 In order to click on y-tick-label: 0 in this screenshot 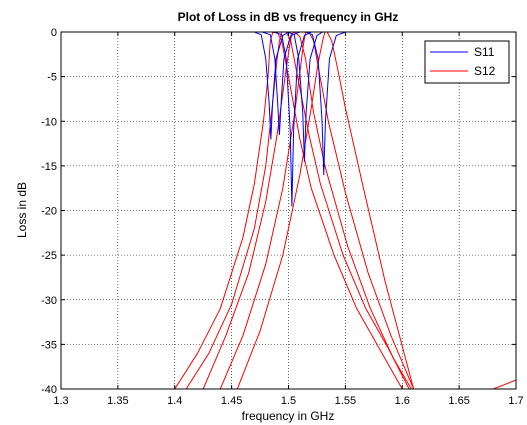, I will do `click(54, 33)`.